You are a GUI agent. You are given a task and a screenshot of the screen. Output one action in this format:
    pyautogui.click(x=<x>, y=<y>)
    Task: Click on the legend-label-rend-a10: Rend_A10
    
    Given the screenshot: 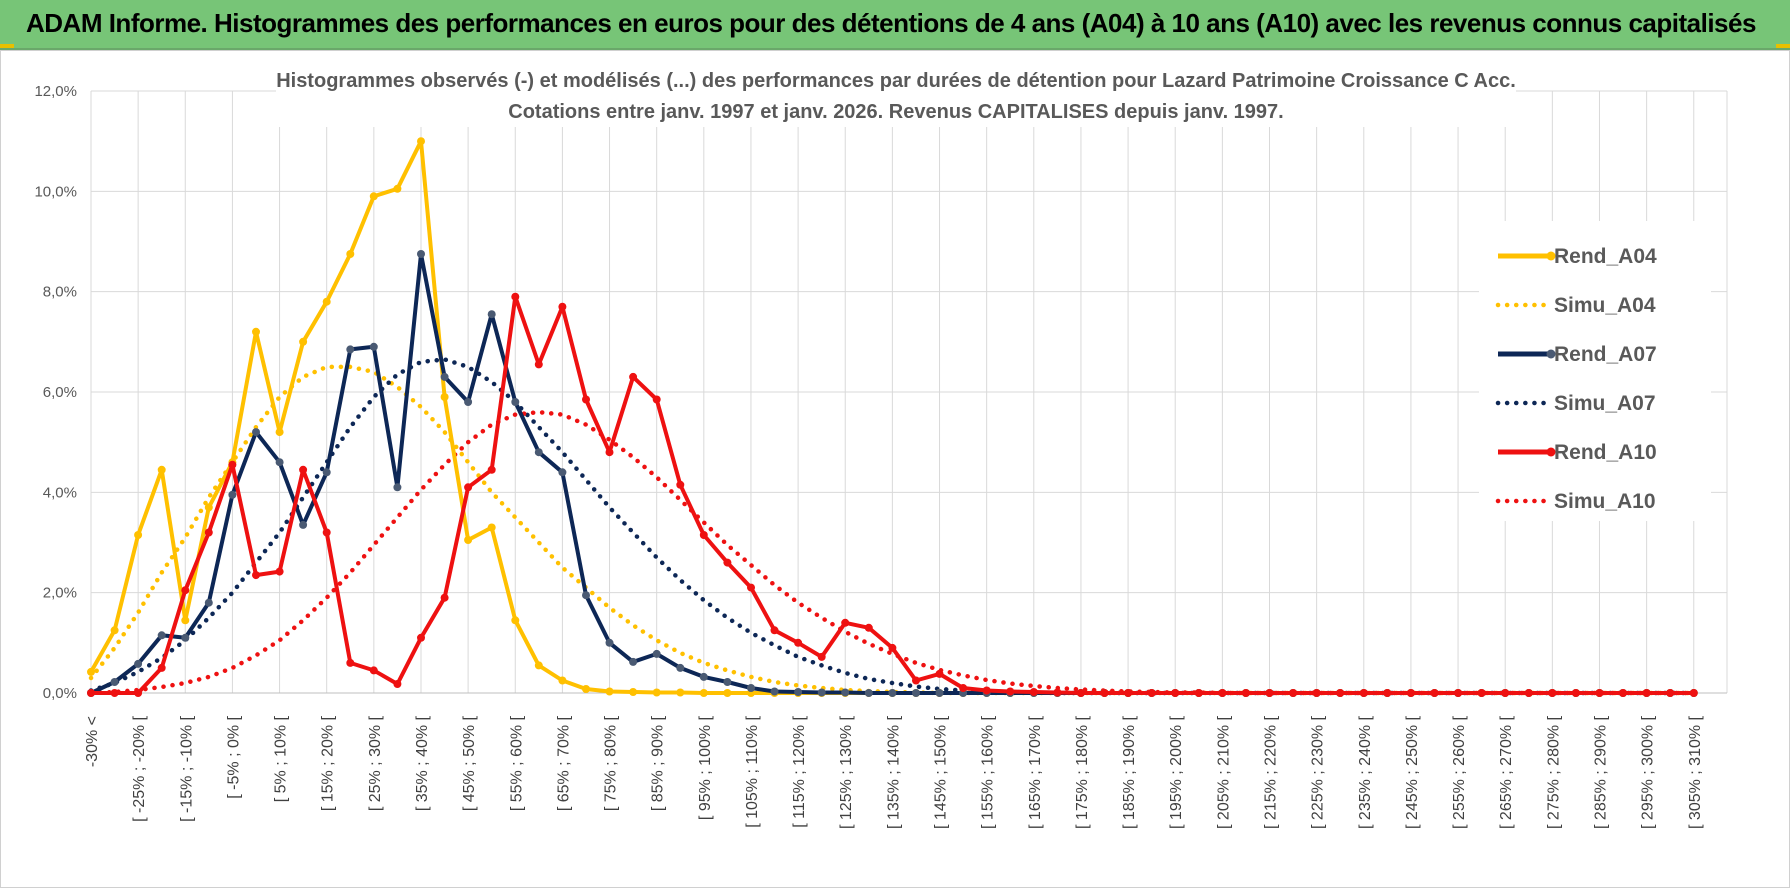 What is the action you would take?
    pyautogui.click(x=1605, y=452)
    